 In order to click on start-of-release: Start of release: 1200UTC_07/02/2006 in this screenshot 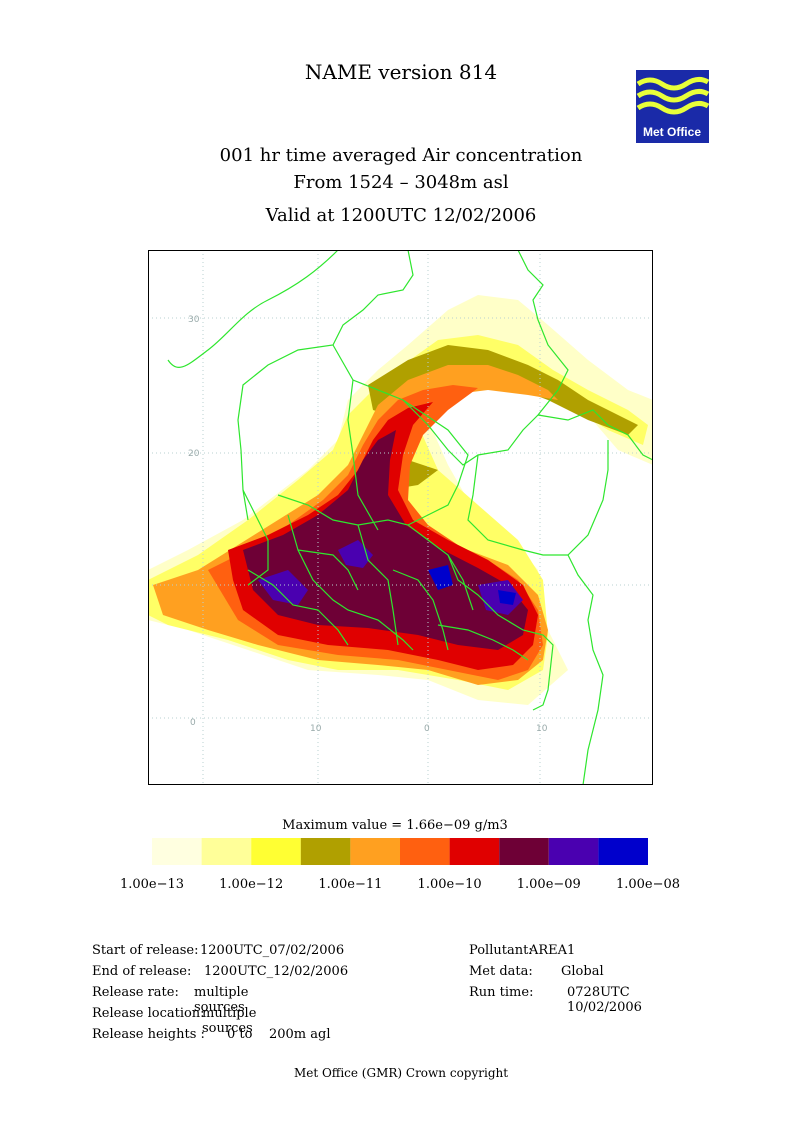, I will do `click(218, 950)`.